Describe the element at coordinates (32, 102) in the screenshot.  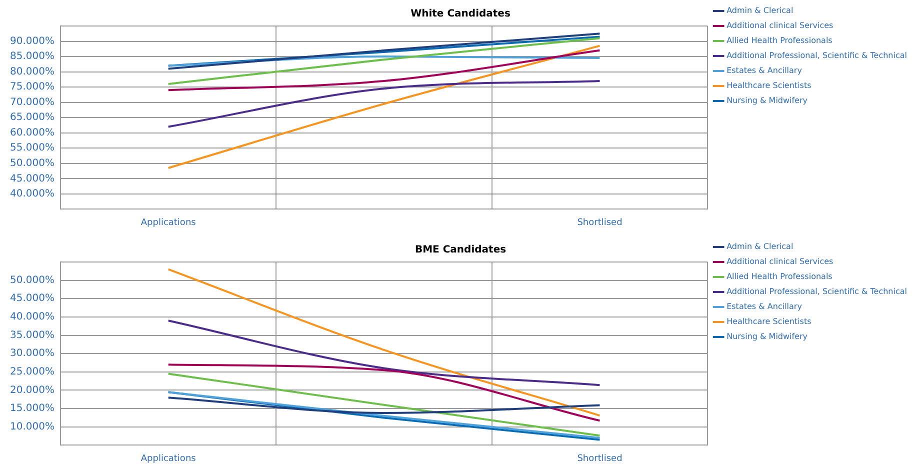
I see `y-tick-label: 70.000%` at that location.